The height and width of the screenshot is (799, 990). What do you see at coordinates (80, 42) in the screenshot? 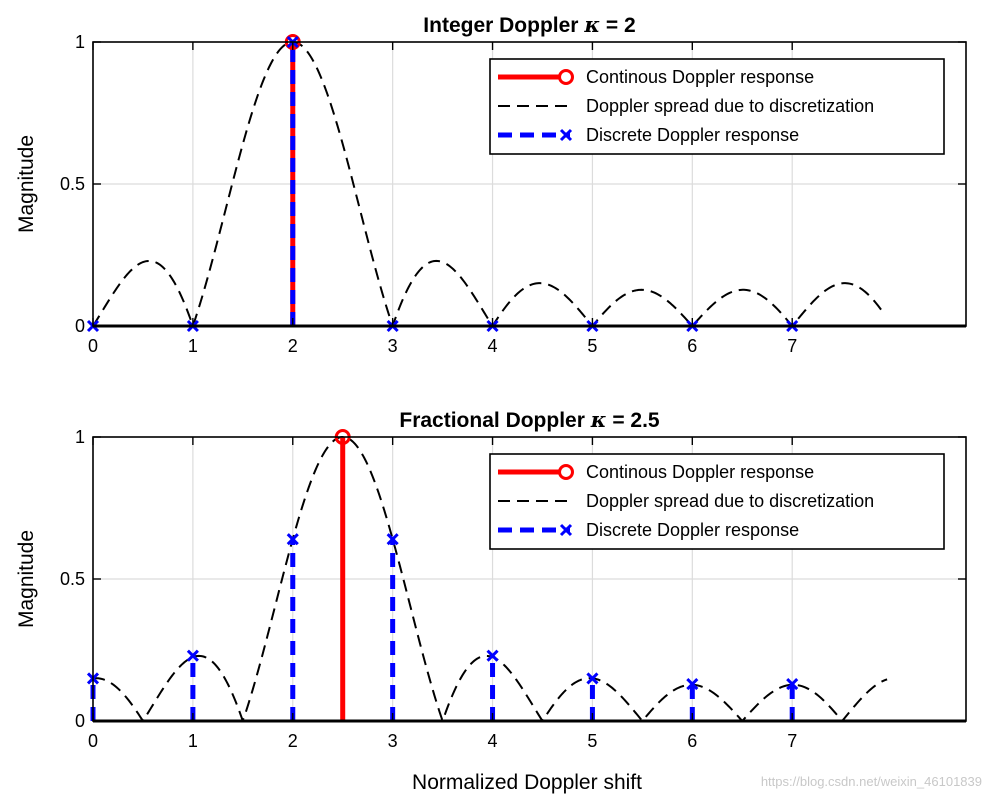
I see `chart-0-y-tick-label: 1` at bounding box center [80, 42].